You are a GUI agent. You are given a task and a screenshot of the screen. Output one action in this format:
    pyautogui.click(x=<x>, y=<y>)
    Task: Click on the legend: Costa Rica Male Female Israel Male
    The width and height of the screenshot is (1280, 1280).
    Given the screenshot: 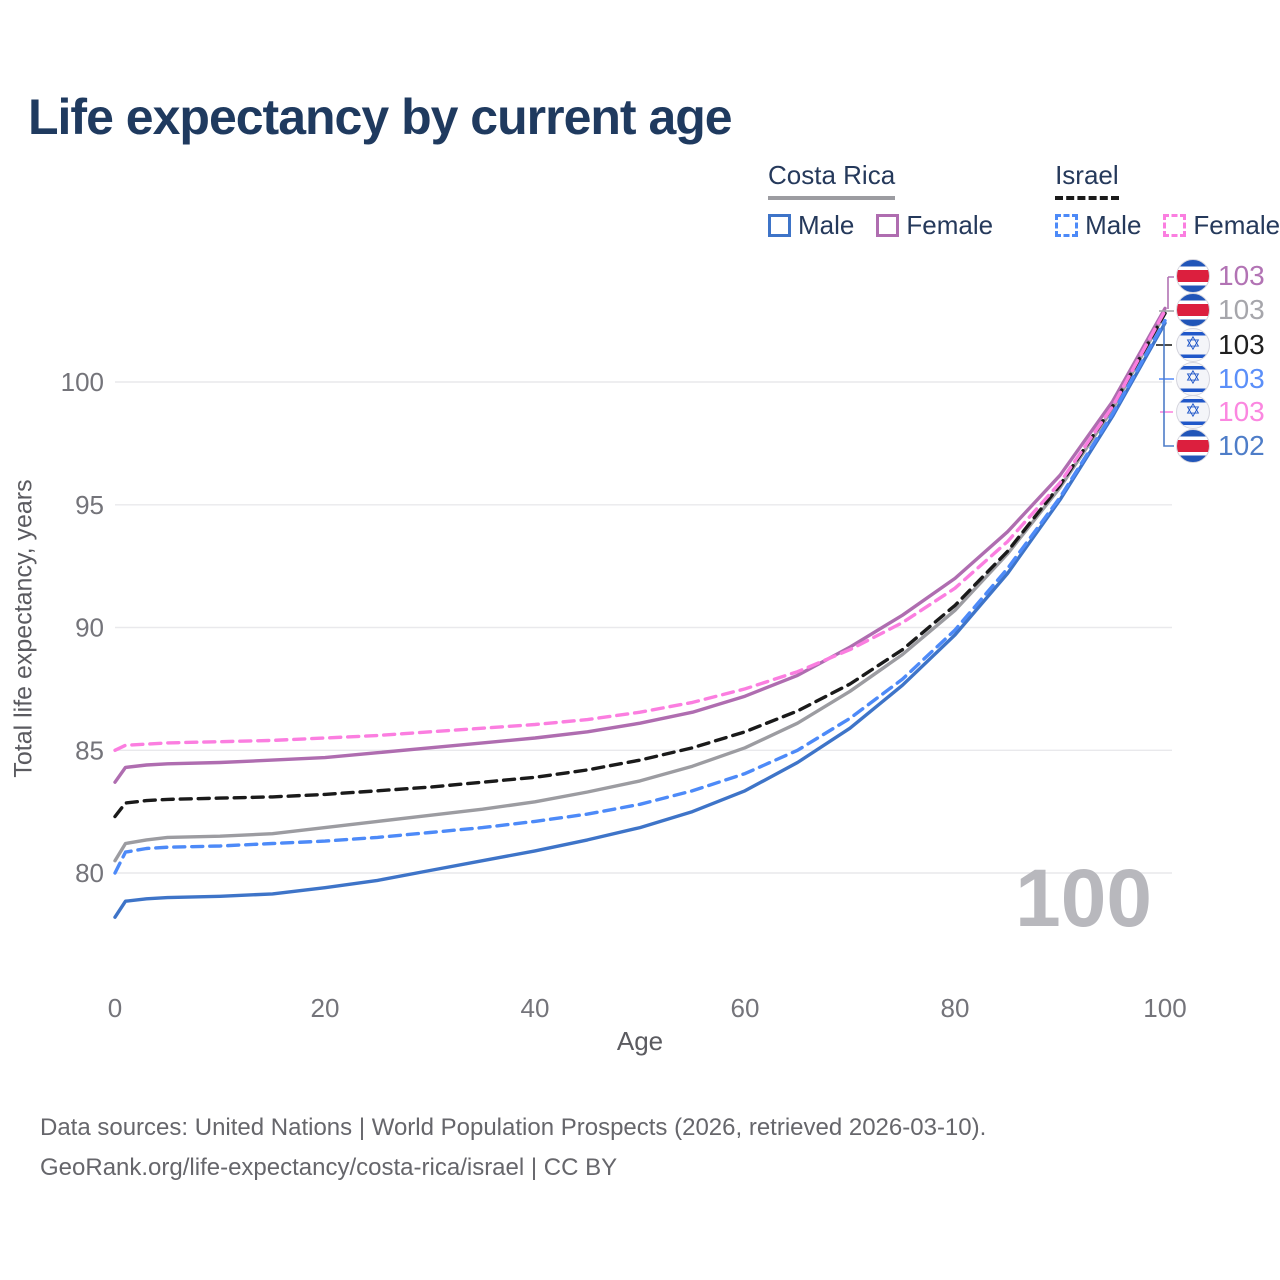 What is the action you would take?
    pyautogui.click(x=1024, y=200)
    